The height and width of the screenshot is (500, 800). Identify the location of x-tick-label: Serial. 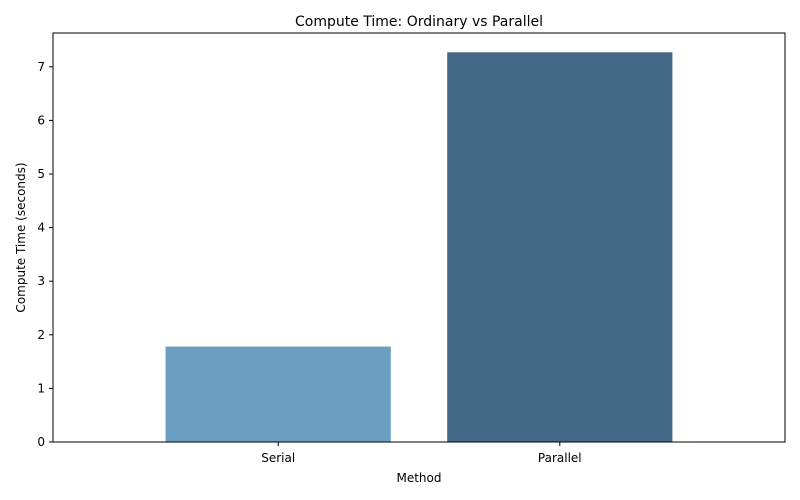
(278, 458).